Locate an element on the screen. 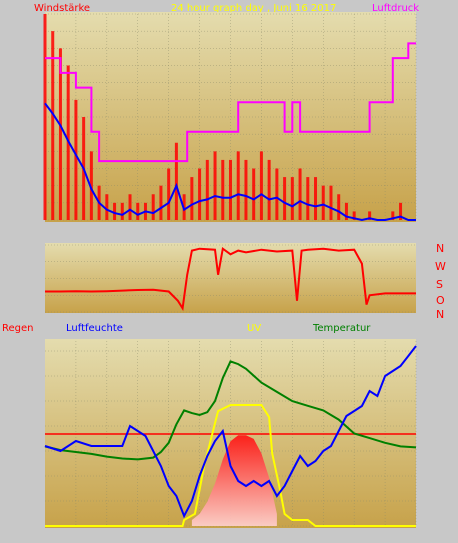  rain-label: Regen is located at coordinates (18, 328).